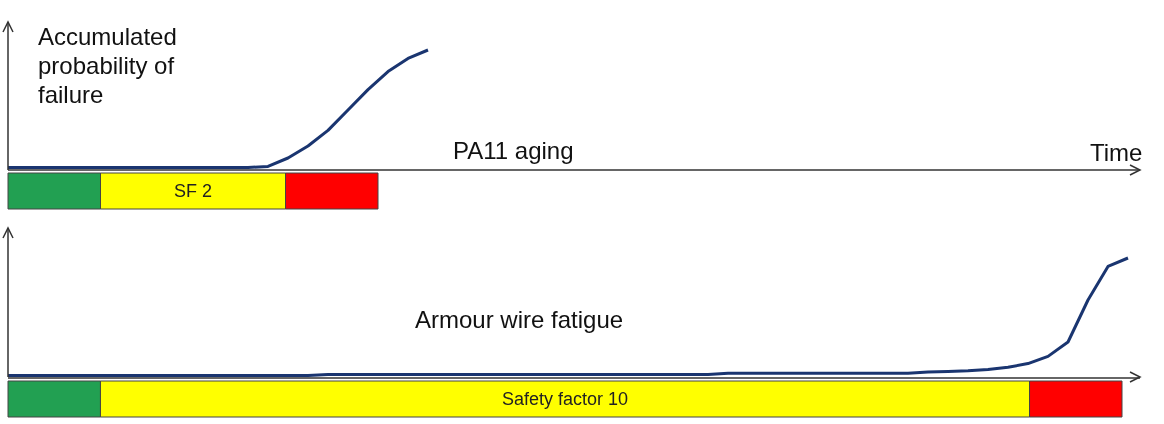 The image size is (1164, 424). What do you see at coordinates (513, 150) in the screenshot?
I see `annotation: PA11 aging` at bounding box center [513, 150].